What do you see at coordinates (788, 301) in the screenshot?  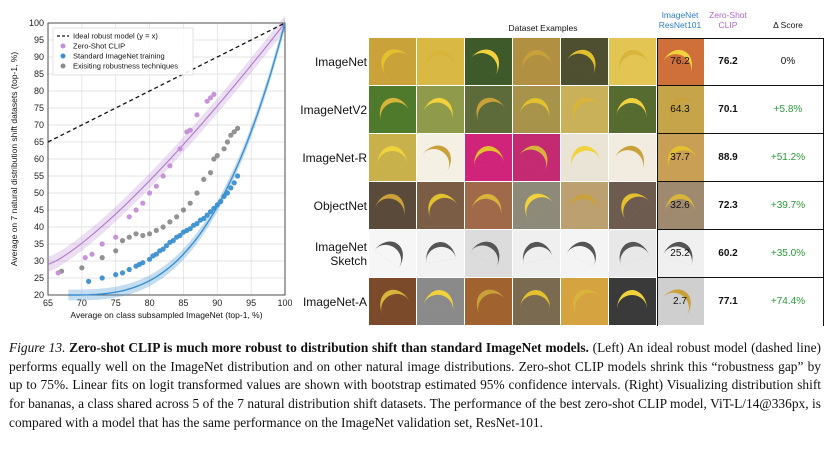 I see `delta-score: +74.4%` at bounding box center [788, 301].